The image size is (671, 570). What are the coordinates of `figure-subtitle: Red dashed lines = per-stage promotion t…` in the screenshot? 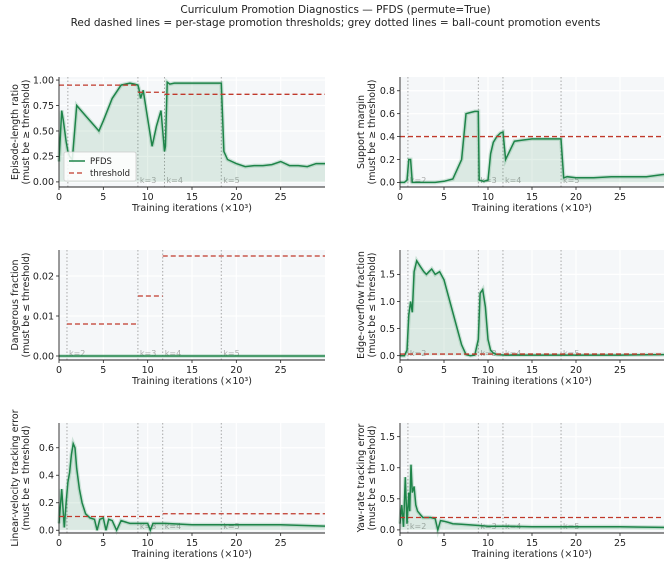 It's located at (336, 23).